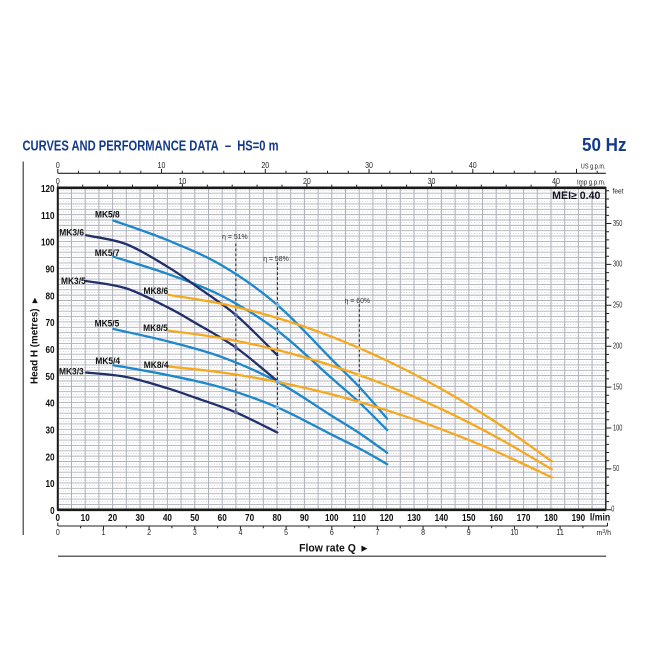 This screenshot has width=650, height=650. What do you see at coordinates (551, 518) in the screenshot?
I see `svg-text: 180` at bounding box center [551, 518].